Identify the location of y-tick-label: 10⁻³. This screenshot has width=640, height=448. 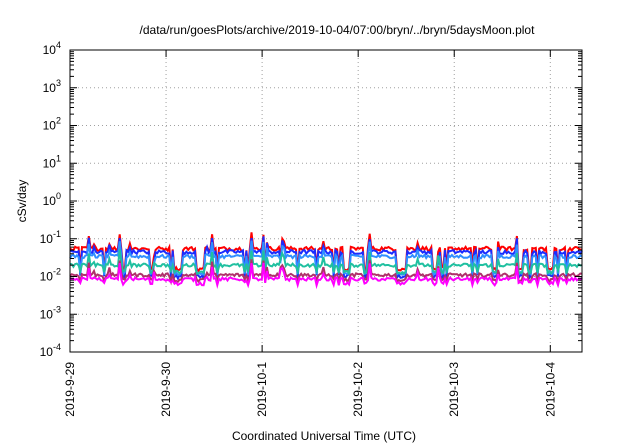
(50, 312).